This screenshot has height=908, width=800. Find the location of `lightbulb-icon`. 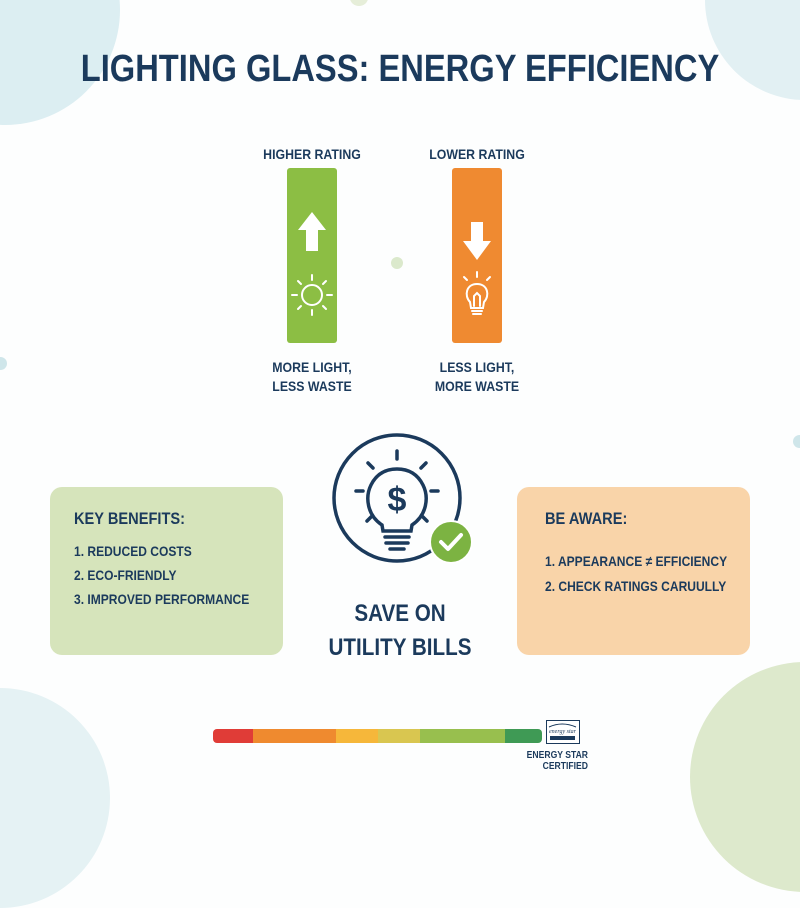

lightbulb-icon is located at coordinates (477, 293).